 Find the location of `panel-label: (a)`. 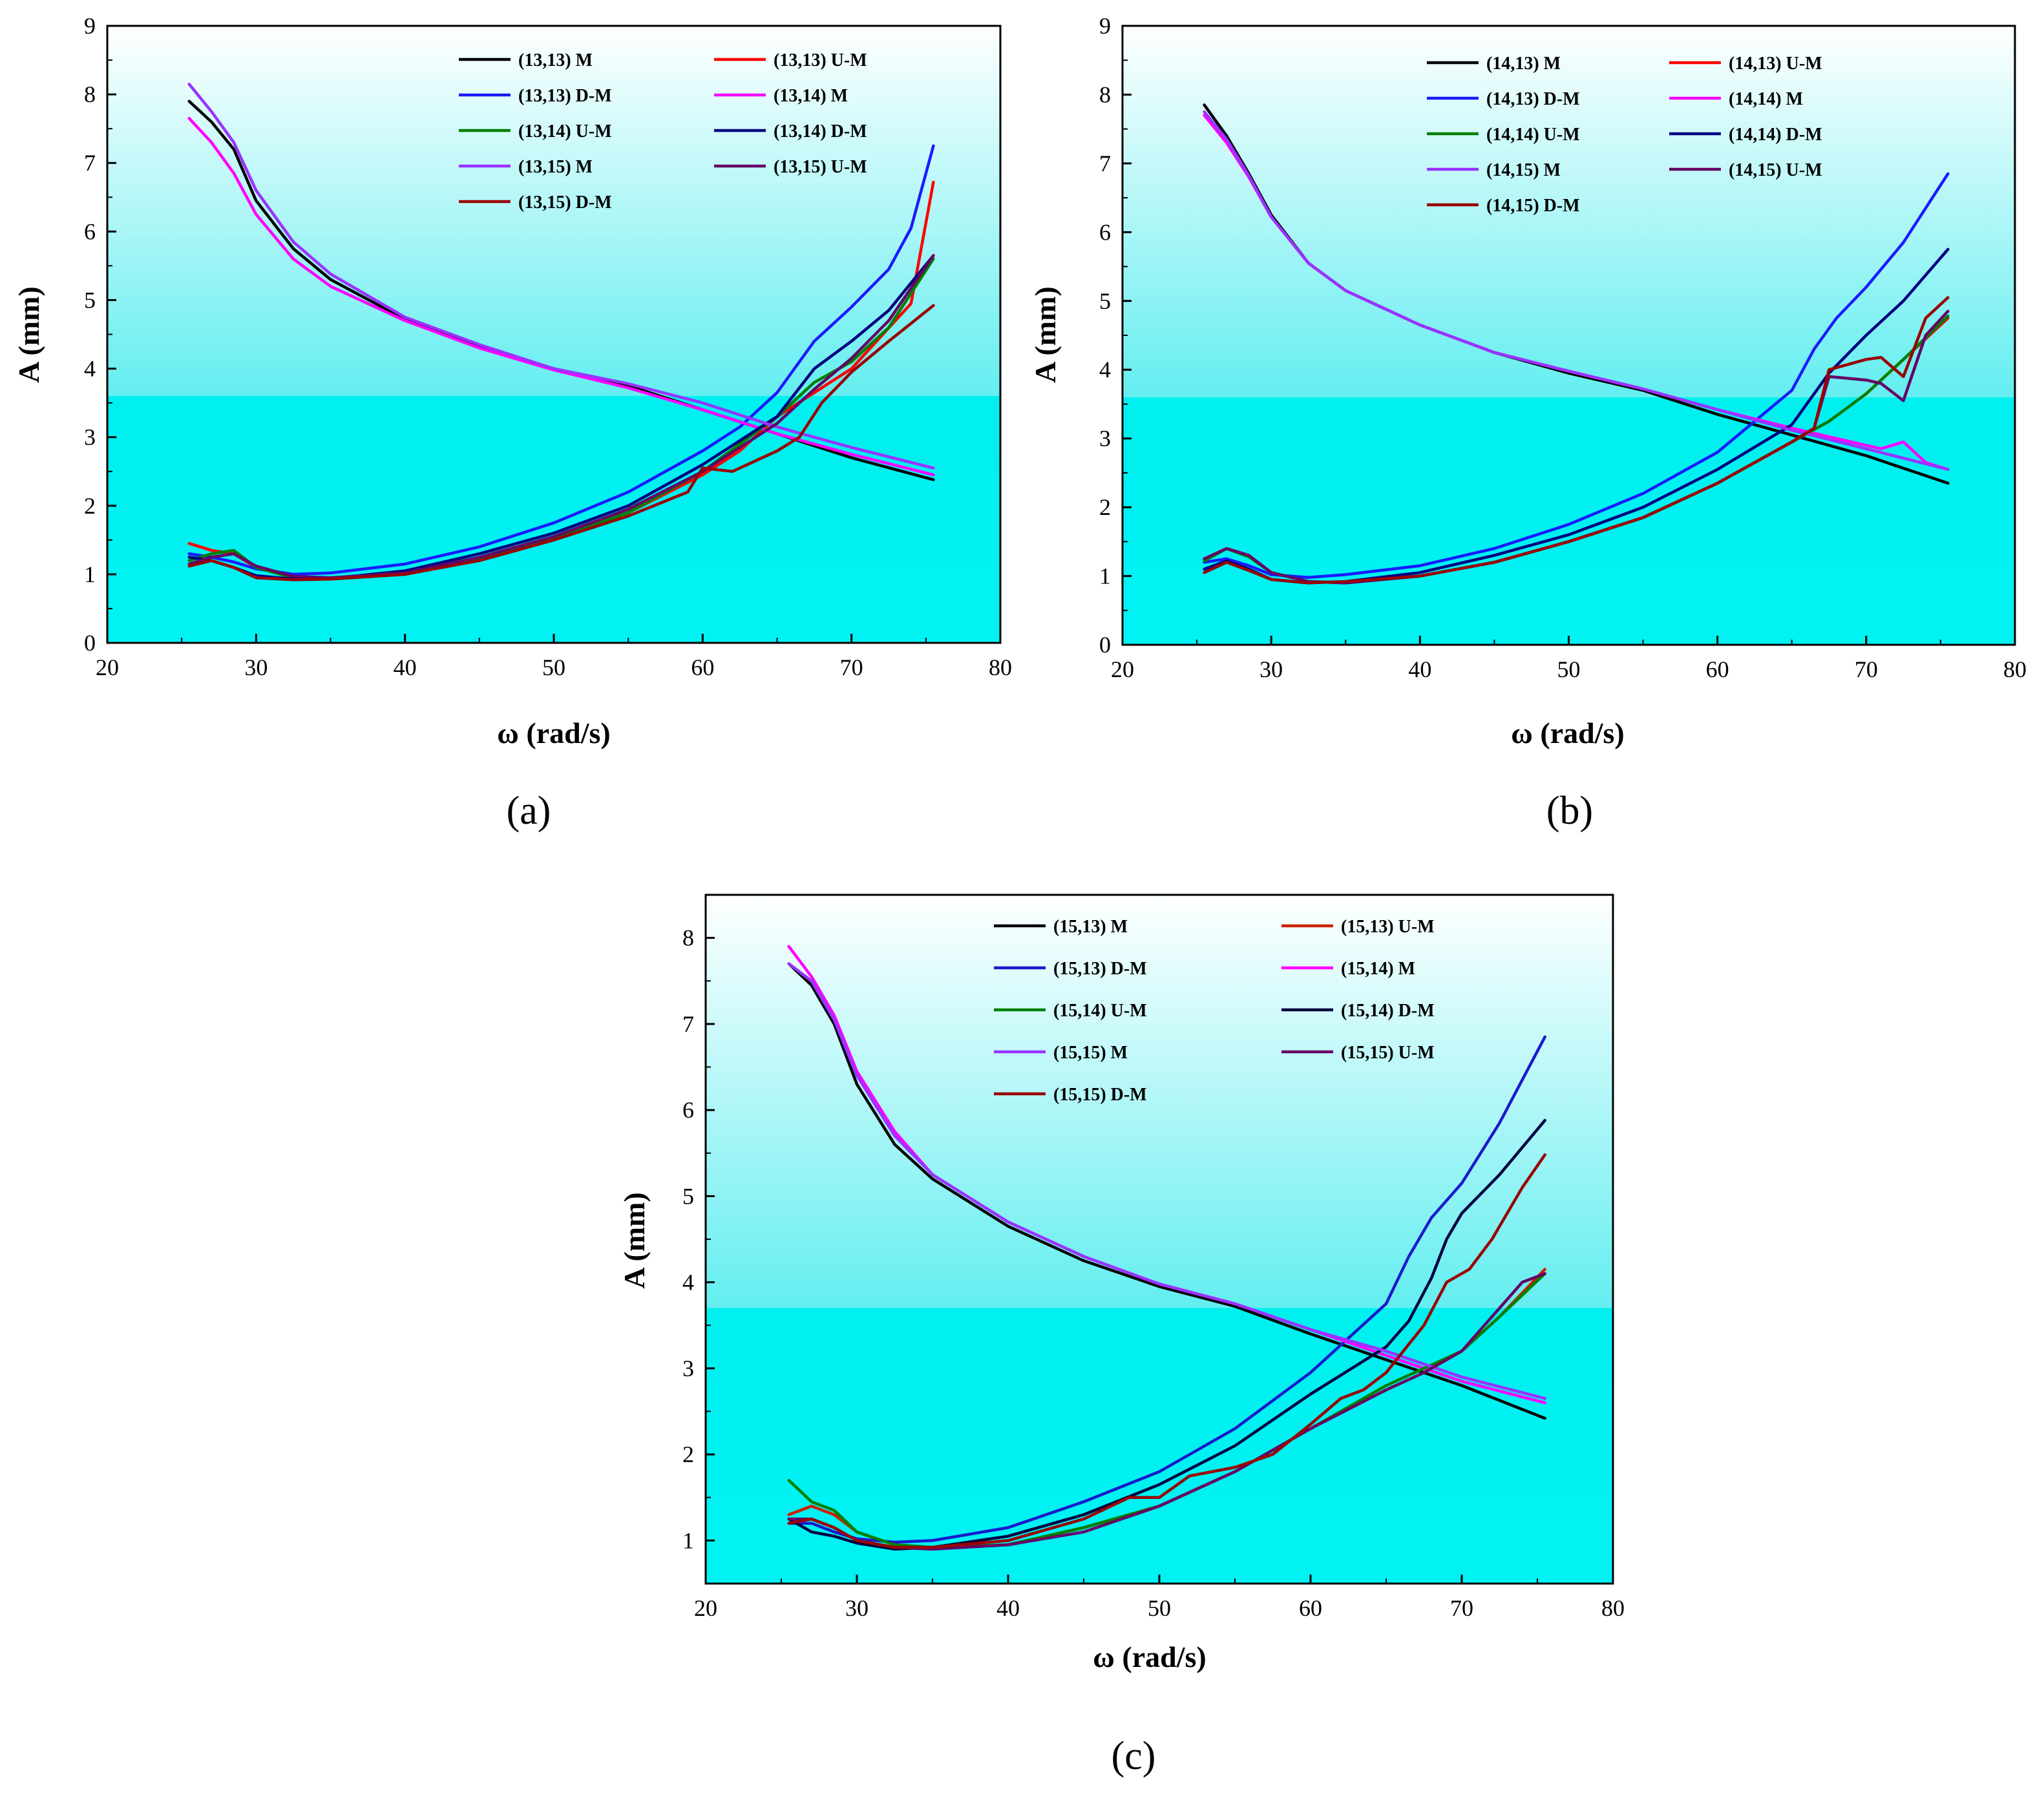

panel-label: (a) is located at coordinates (529, 811).